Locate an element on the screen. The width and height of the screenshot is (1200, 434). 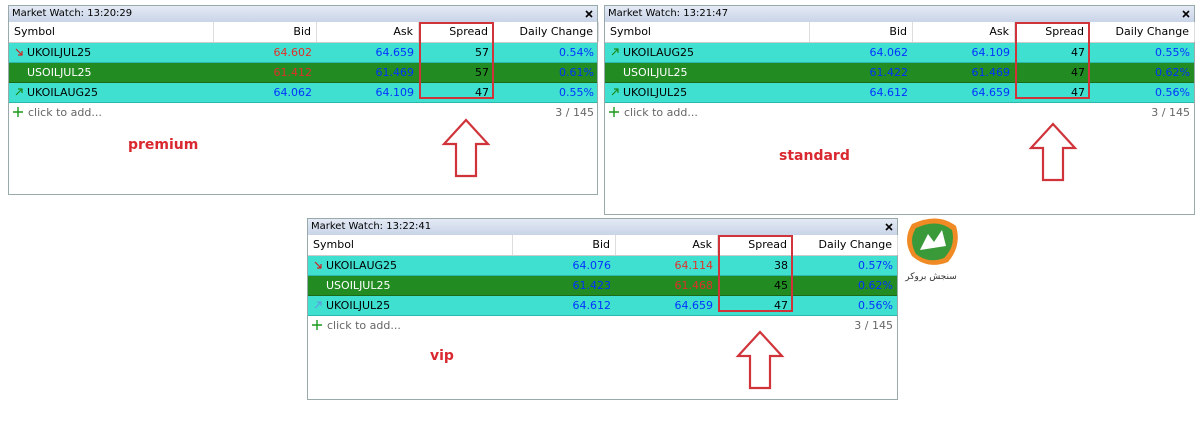
annotation-label: premium is located at coordinates (163, 145).